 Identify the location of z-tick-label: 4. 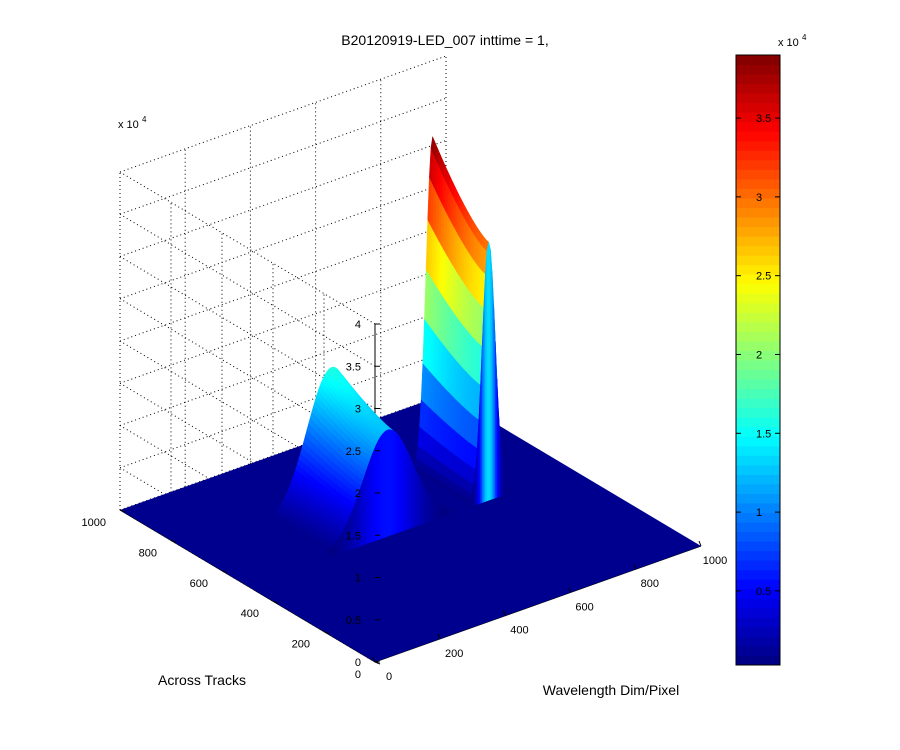
(358, 325).